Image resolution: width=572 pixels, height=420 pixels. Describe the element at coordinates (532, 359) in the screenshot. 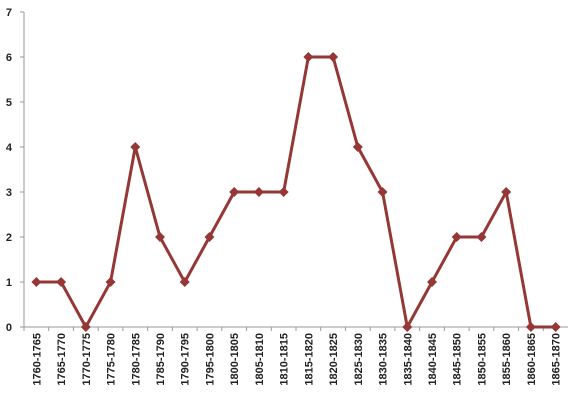

I see `x-tick-label: 1860-1865` at that location.